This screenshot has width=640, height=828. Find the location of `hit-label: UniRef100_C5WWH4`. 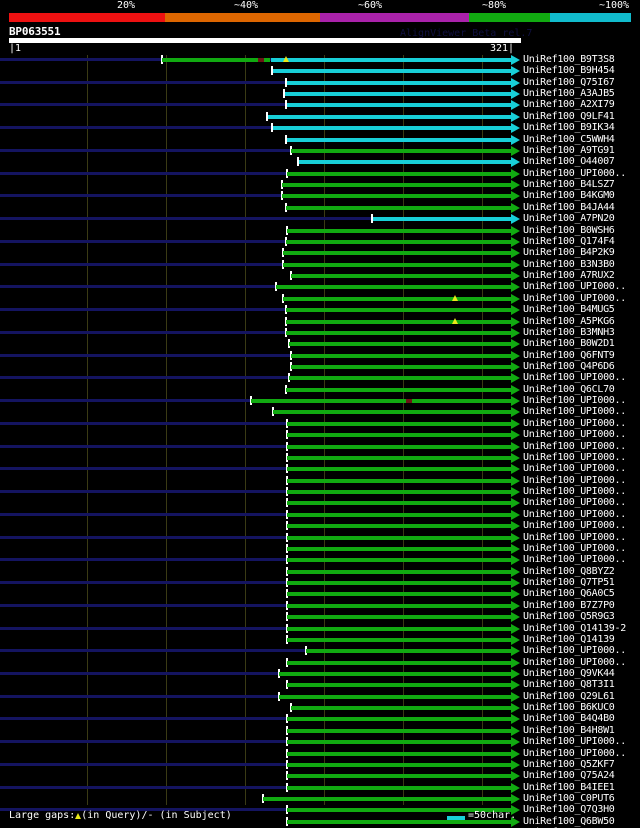

hit-label: UniRef100_C5WWH4 is located at coordinates (569, 139).